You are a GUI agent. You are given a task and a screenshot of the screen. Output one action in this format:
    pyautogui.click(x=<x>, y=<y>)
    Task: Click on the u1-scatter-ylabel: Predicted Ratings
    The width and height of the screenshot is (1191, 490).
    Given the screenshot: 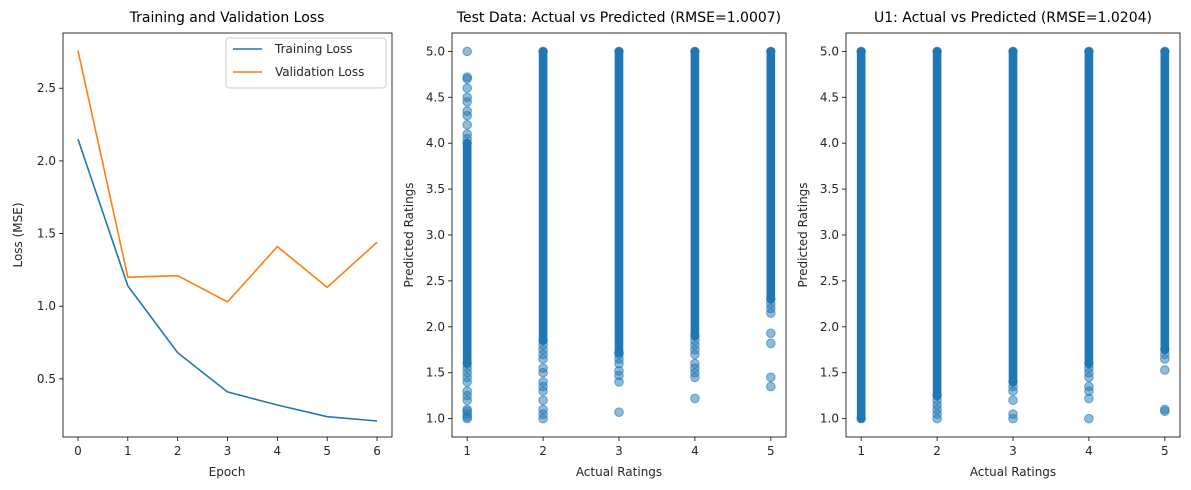 What is the action you would take?
    pyautogui.click(x=803, y=234)
    